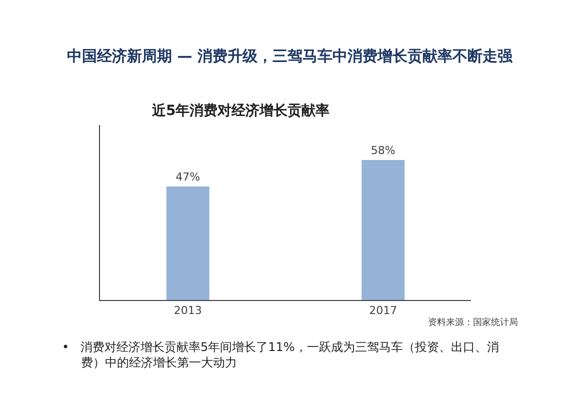  I want to click on chart-subtitle: 近5年消费对经济增长贡献率, so click(240, 110).